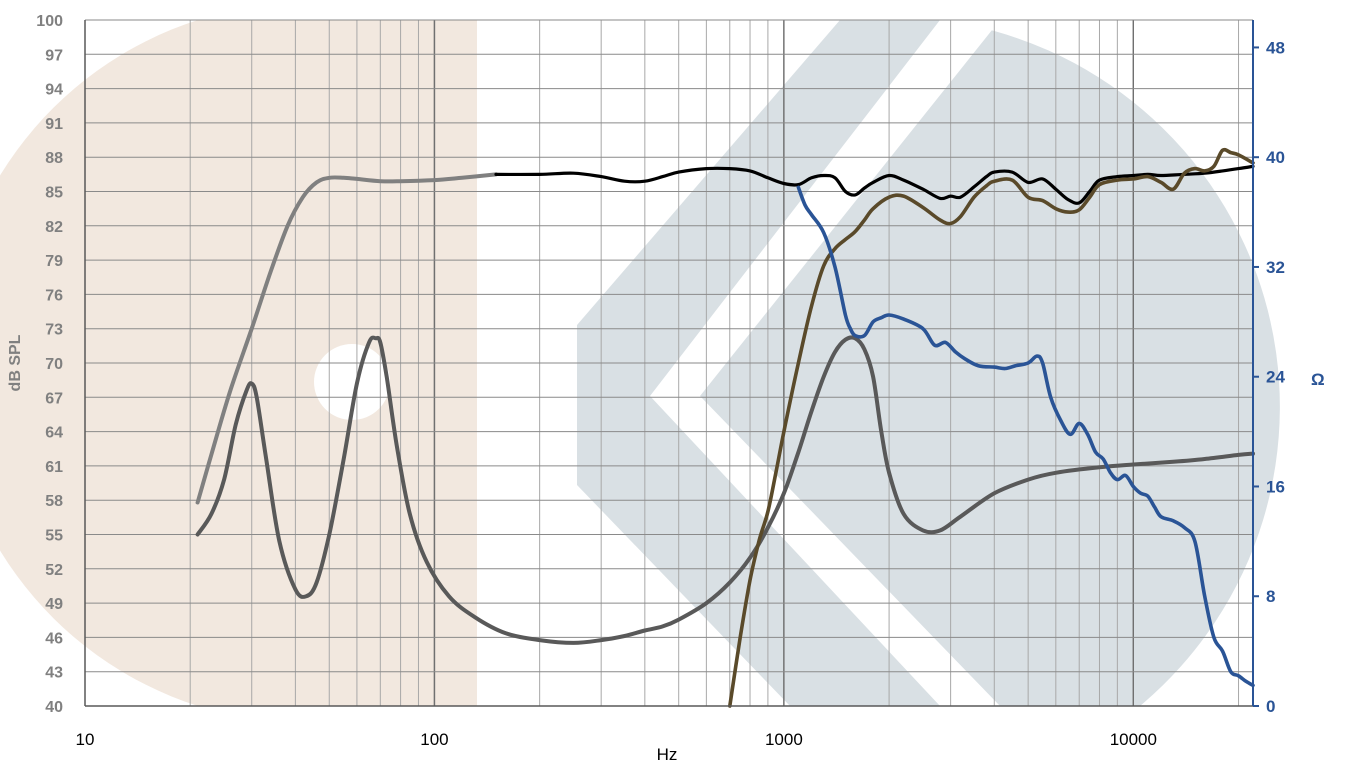 This screenshot has width=1346, height=763. Describe the element at coordinates (784, 739) in the screenshot. I see `x-tick-label: 1000` at that location.